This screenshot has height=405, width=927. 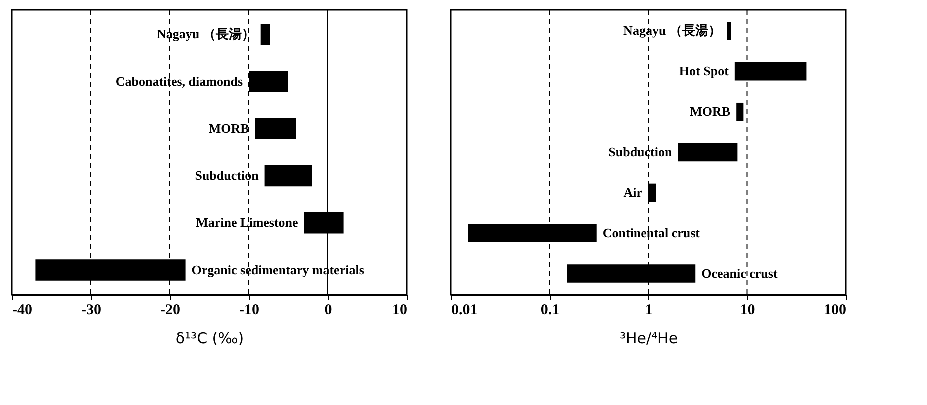 I want to click on x-tick-label: 0, so click(x=328, y=310).